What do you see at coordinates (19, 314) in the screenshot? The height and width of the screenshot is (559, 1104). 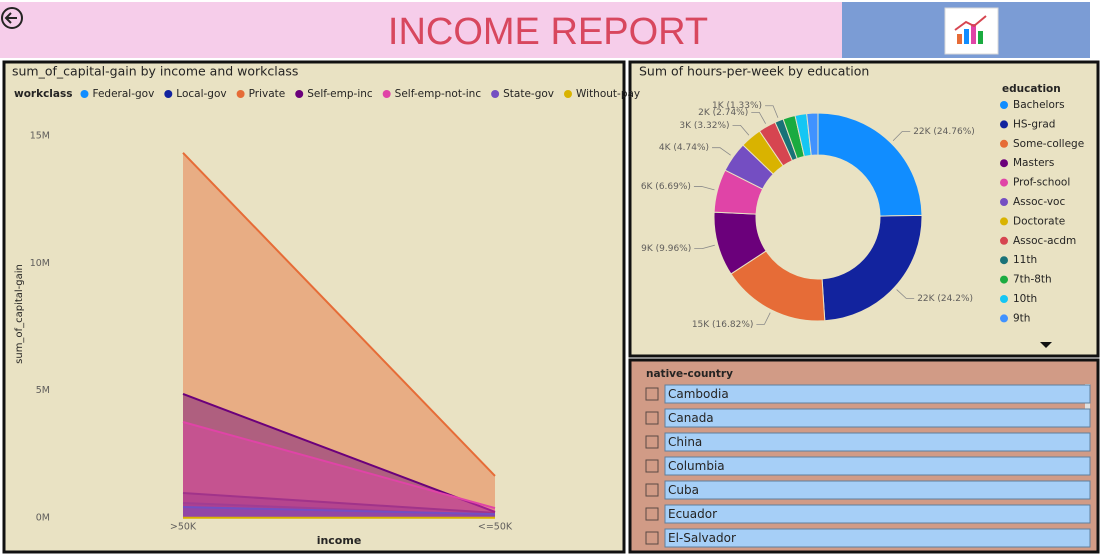 I see `y-axis-label: sum_of_capital-gain` at bounding box center [19, 314].